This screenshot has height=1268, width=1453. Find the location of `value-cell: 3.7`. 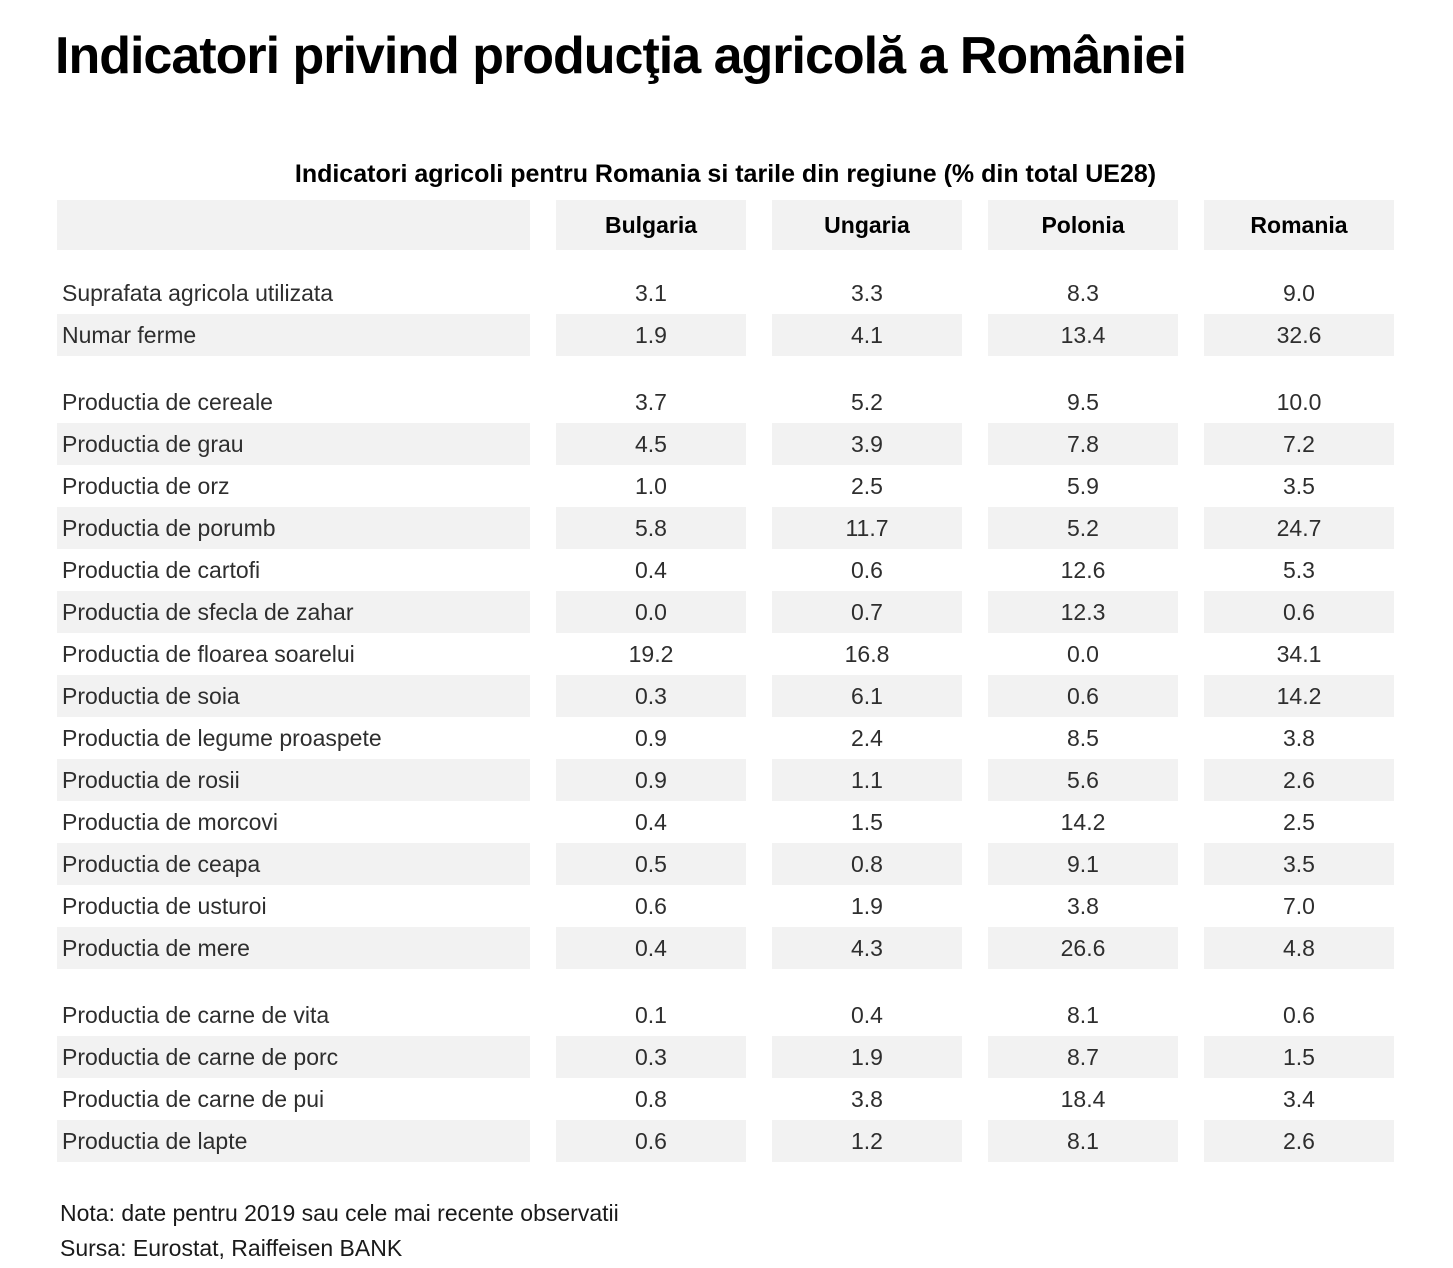

value-cell: 3.7 is located at coordinates (651, 401).